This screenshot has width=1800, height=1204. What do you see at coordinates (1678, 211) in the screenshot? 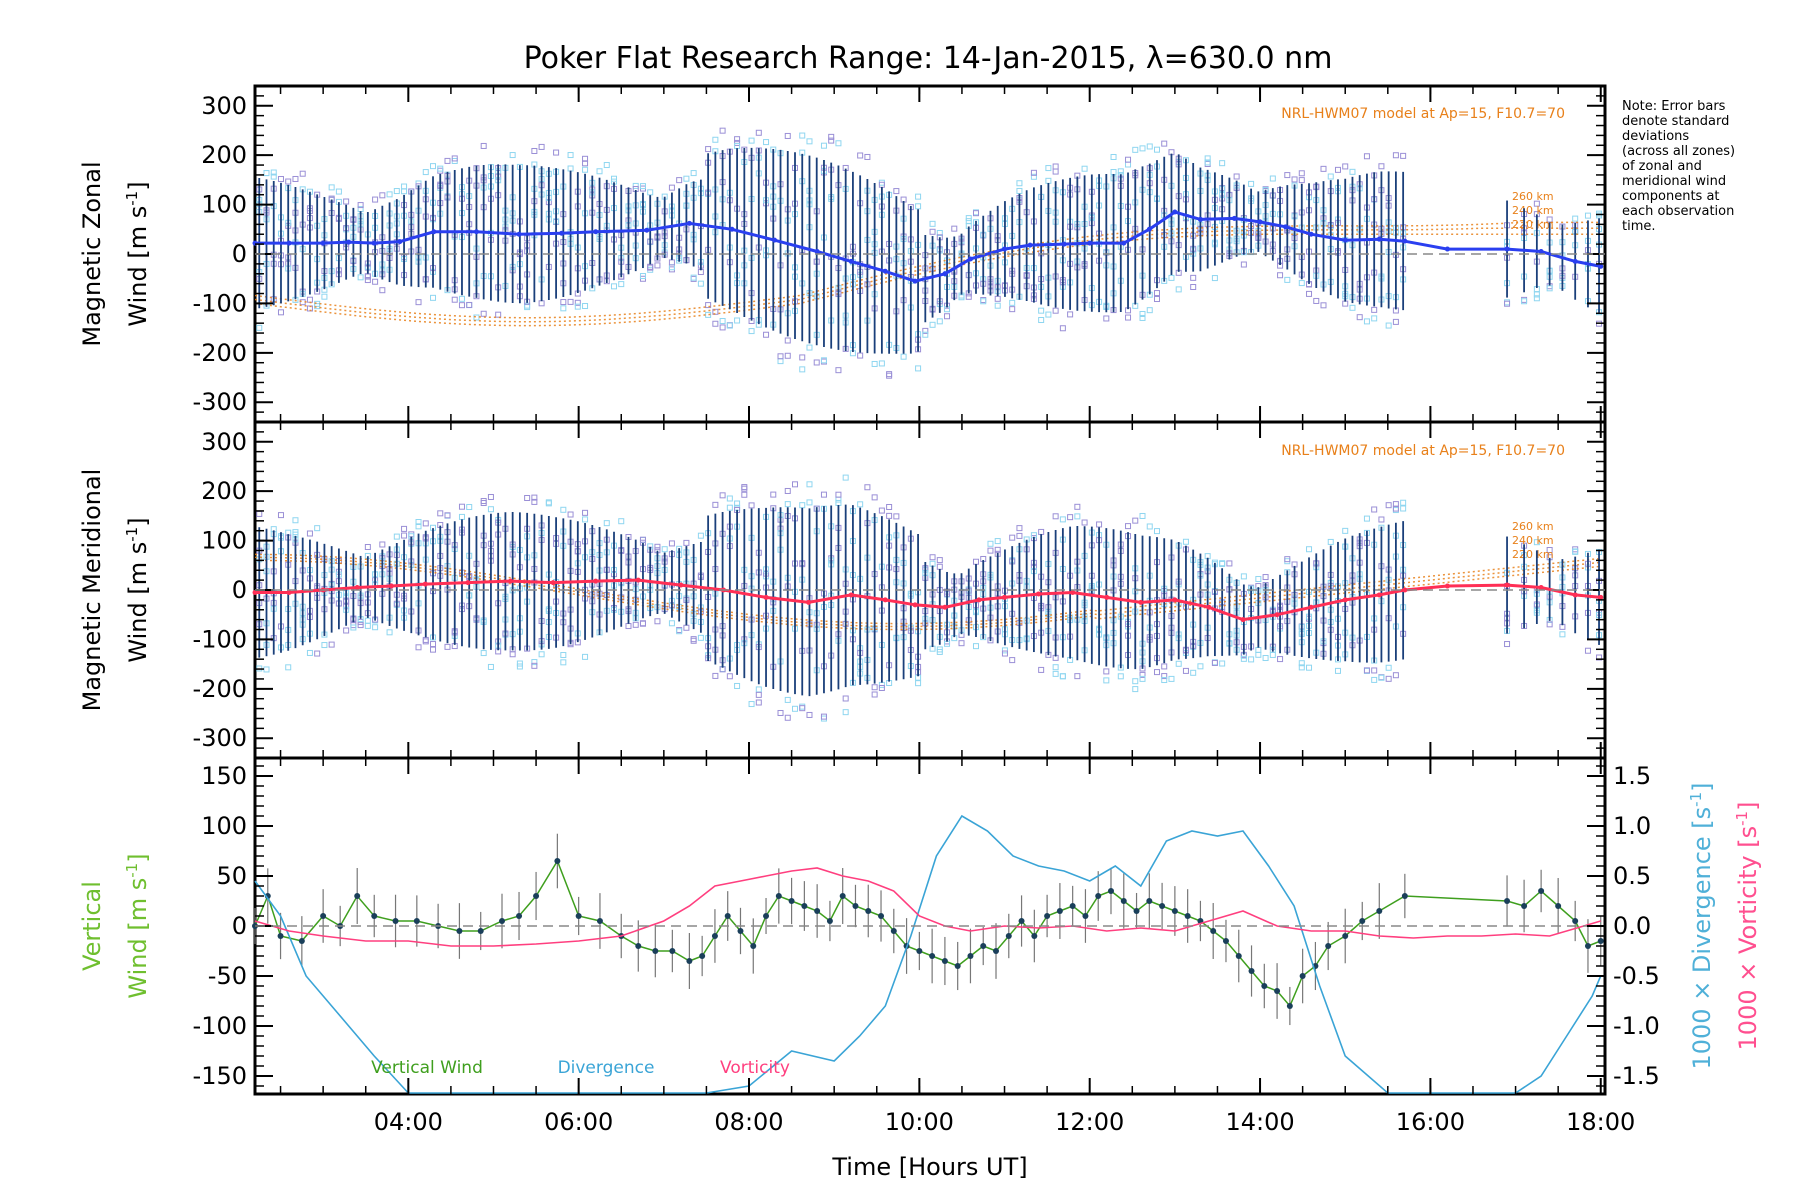
I see `note-line: each observation` at bounding box center [1678, 211].